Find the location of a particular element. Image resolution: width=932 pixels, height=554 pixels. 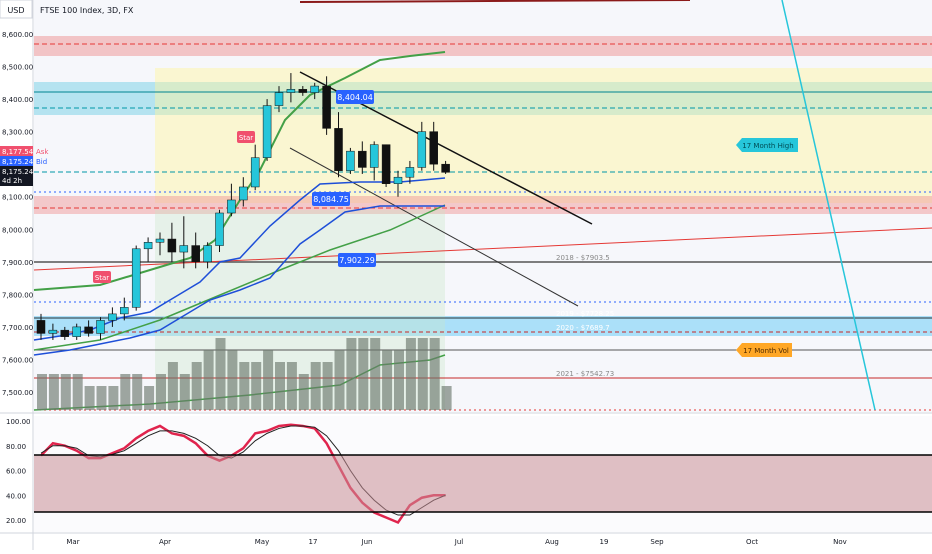

zone-mid-red is located at coordinates (483, 205).